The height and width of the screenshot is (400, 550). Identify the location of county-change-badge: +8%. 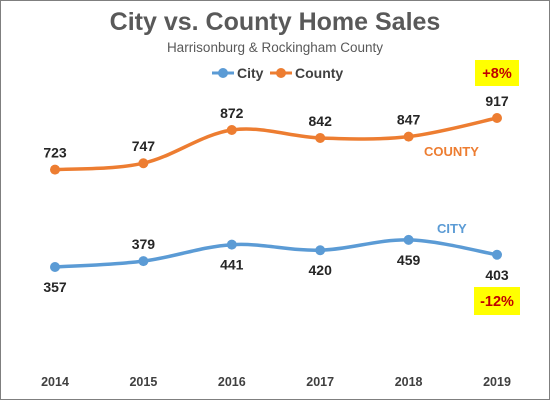
(497, 73).